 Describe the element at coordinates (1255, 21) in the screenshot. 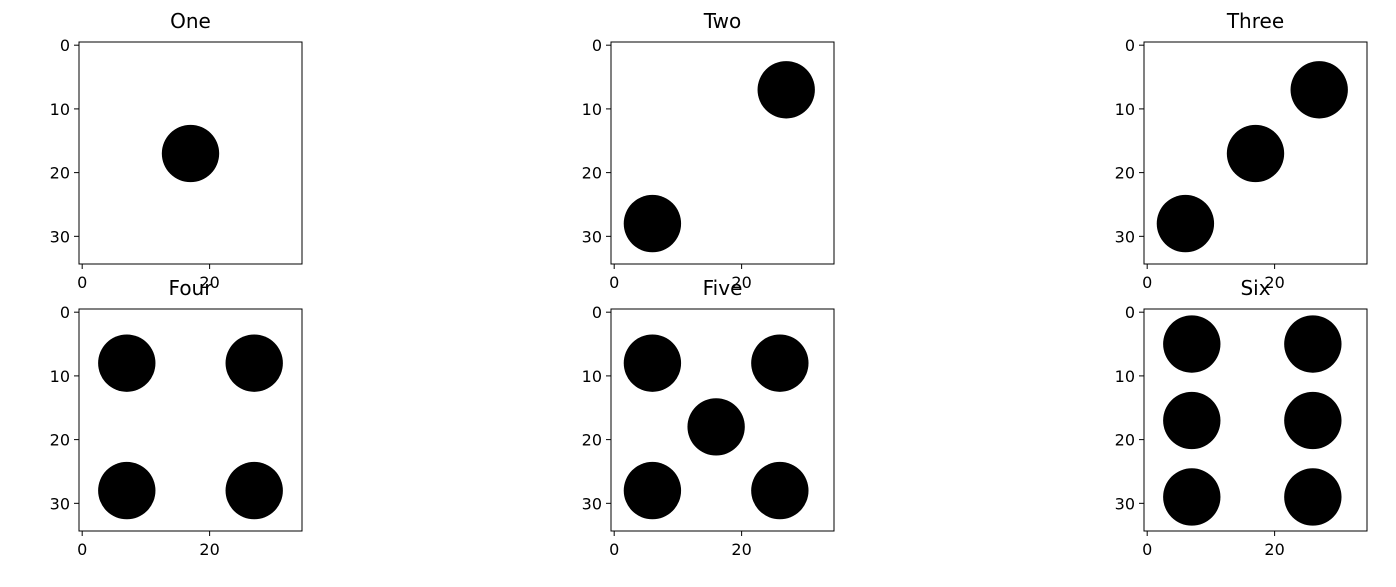

I see `panel-title: Three` at that location.